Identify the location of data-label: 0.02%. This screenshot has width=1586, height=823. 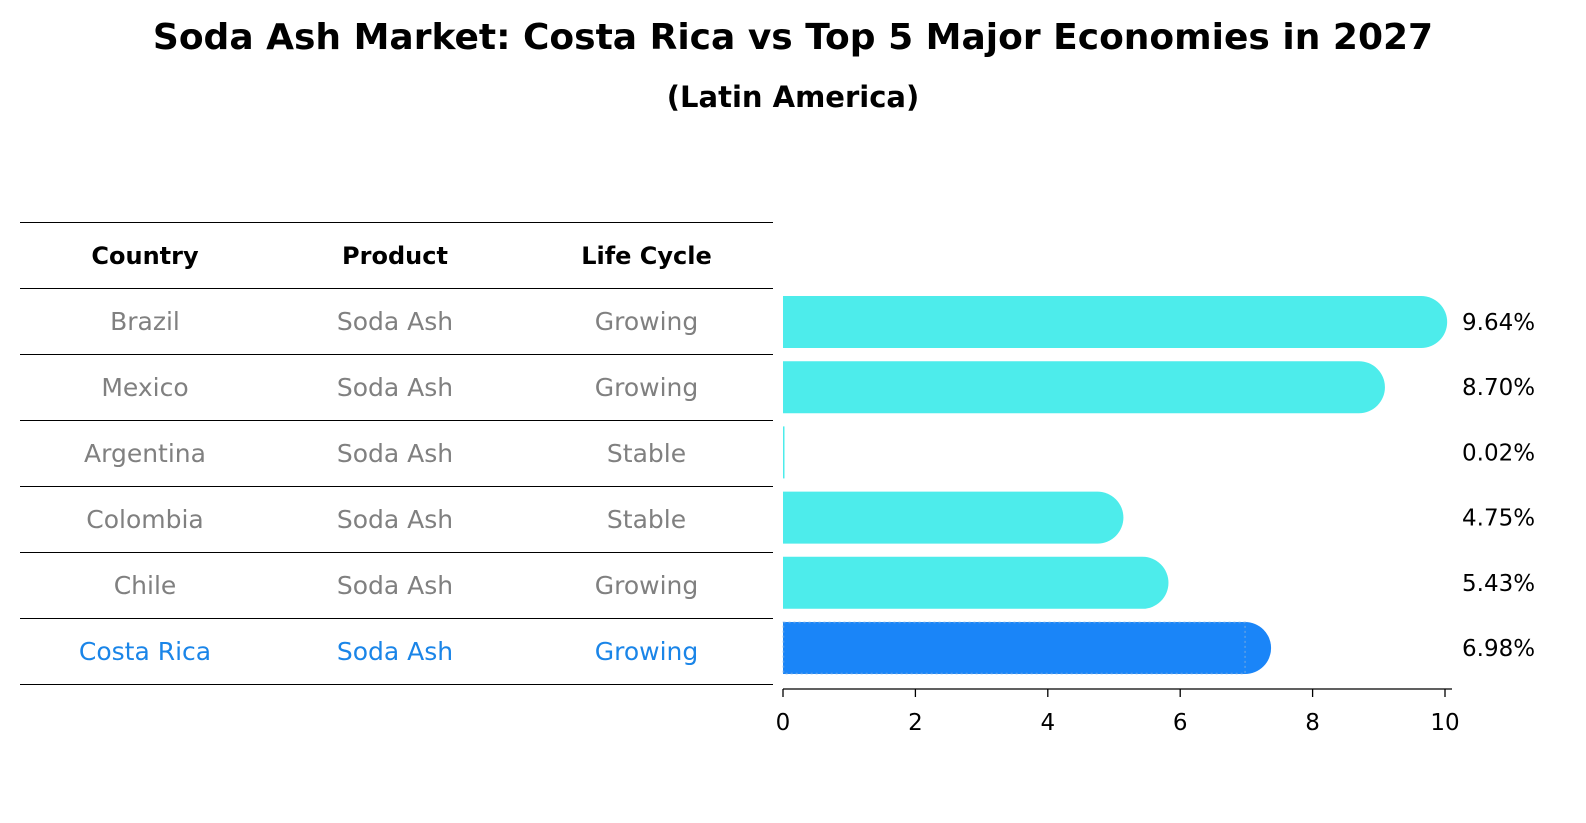
(1498, 453).